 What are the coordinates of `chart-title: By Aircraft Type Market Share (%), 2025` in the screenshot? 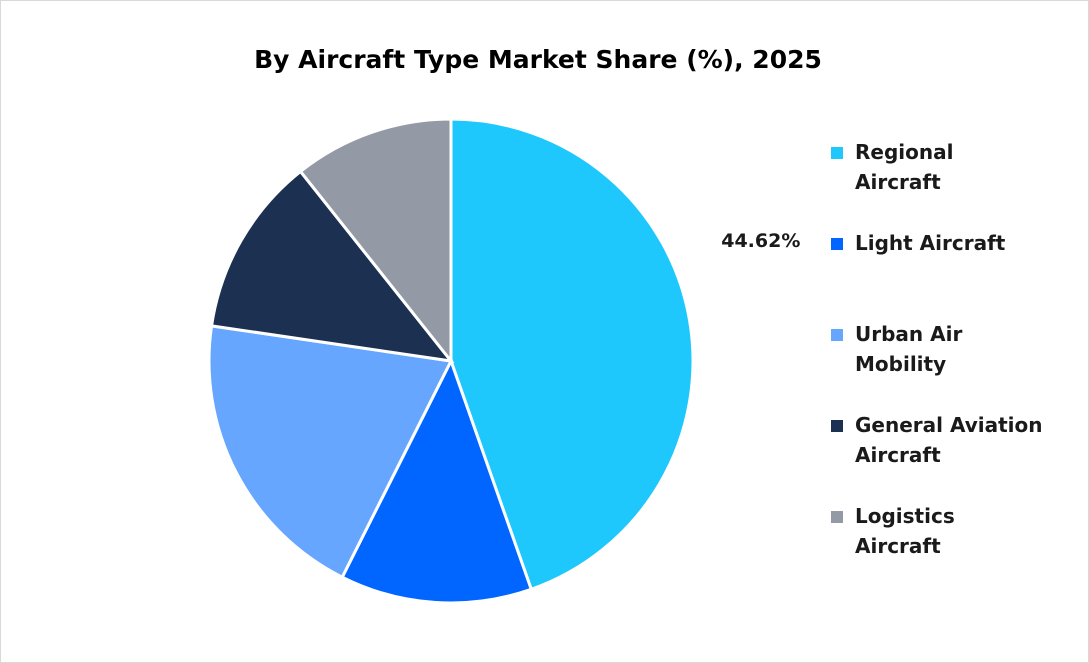 It's located at (538, 59).